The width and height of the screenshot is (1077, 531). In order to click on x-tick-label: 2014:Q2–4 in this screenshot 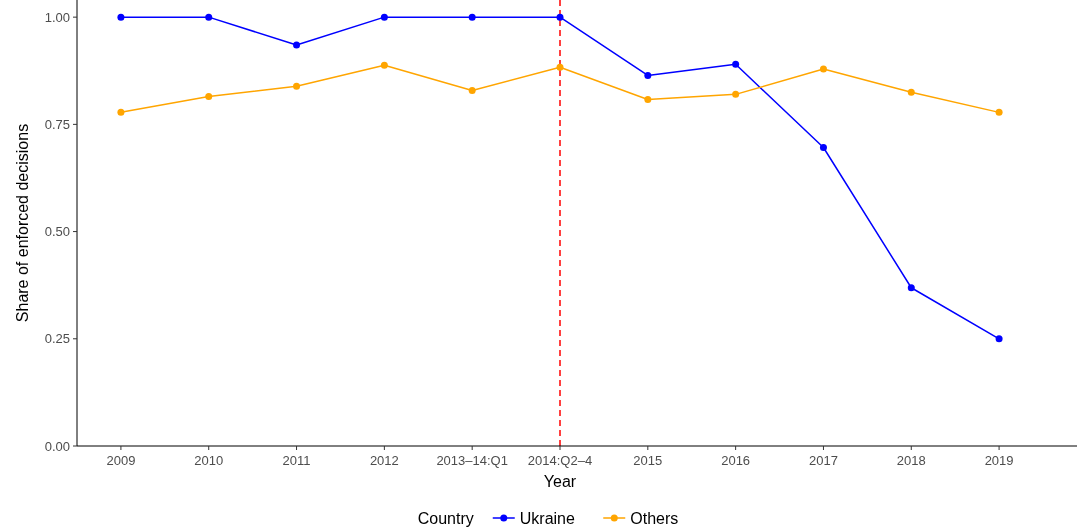, I will do `click(560, 460)`.